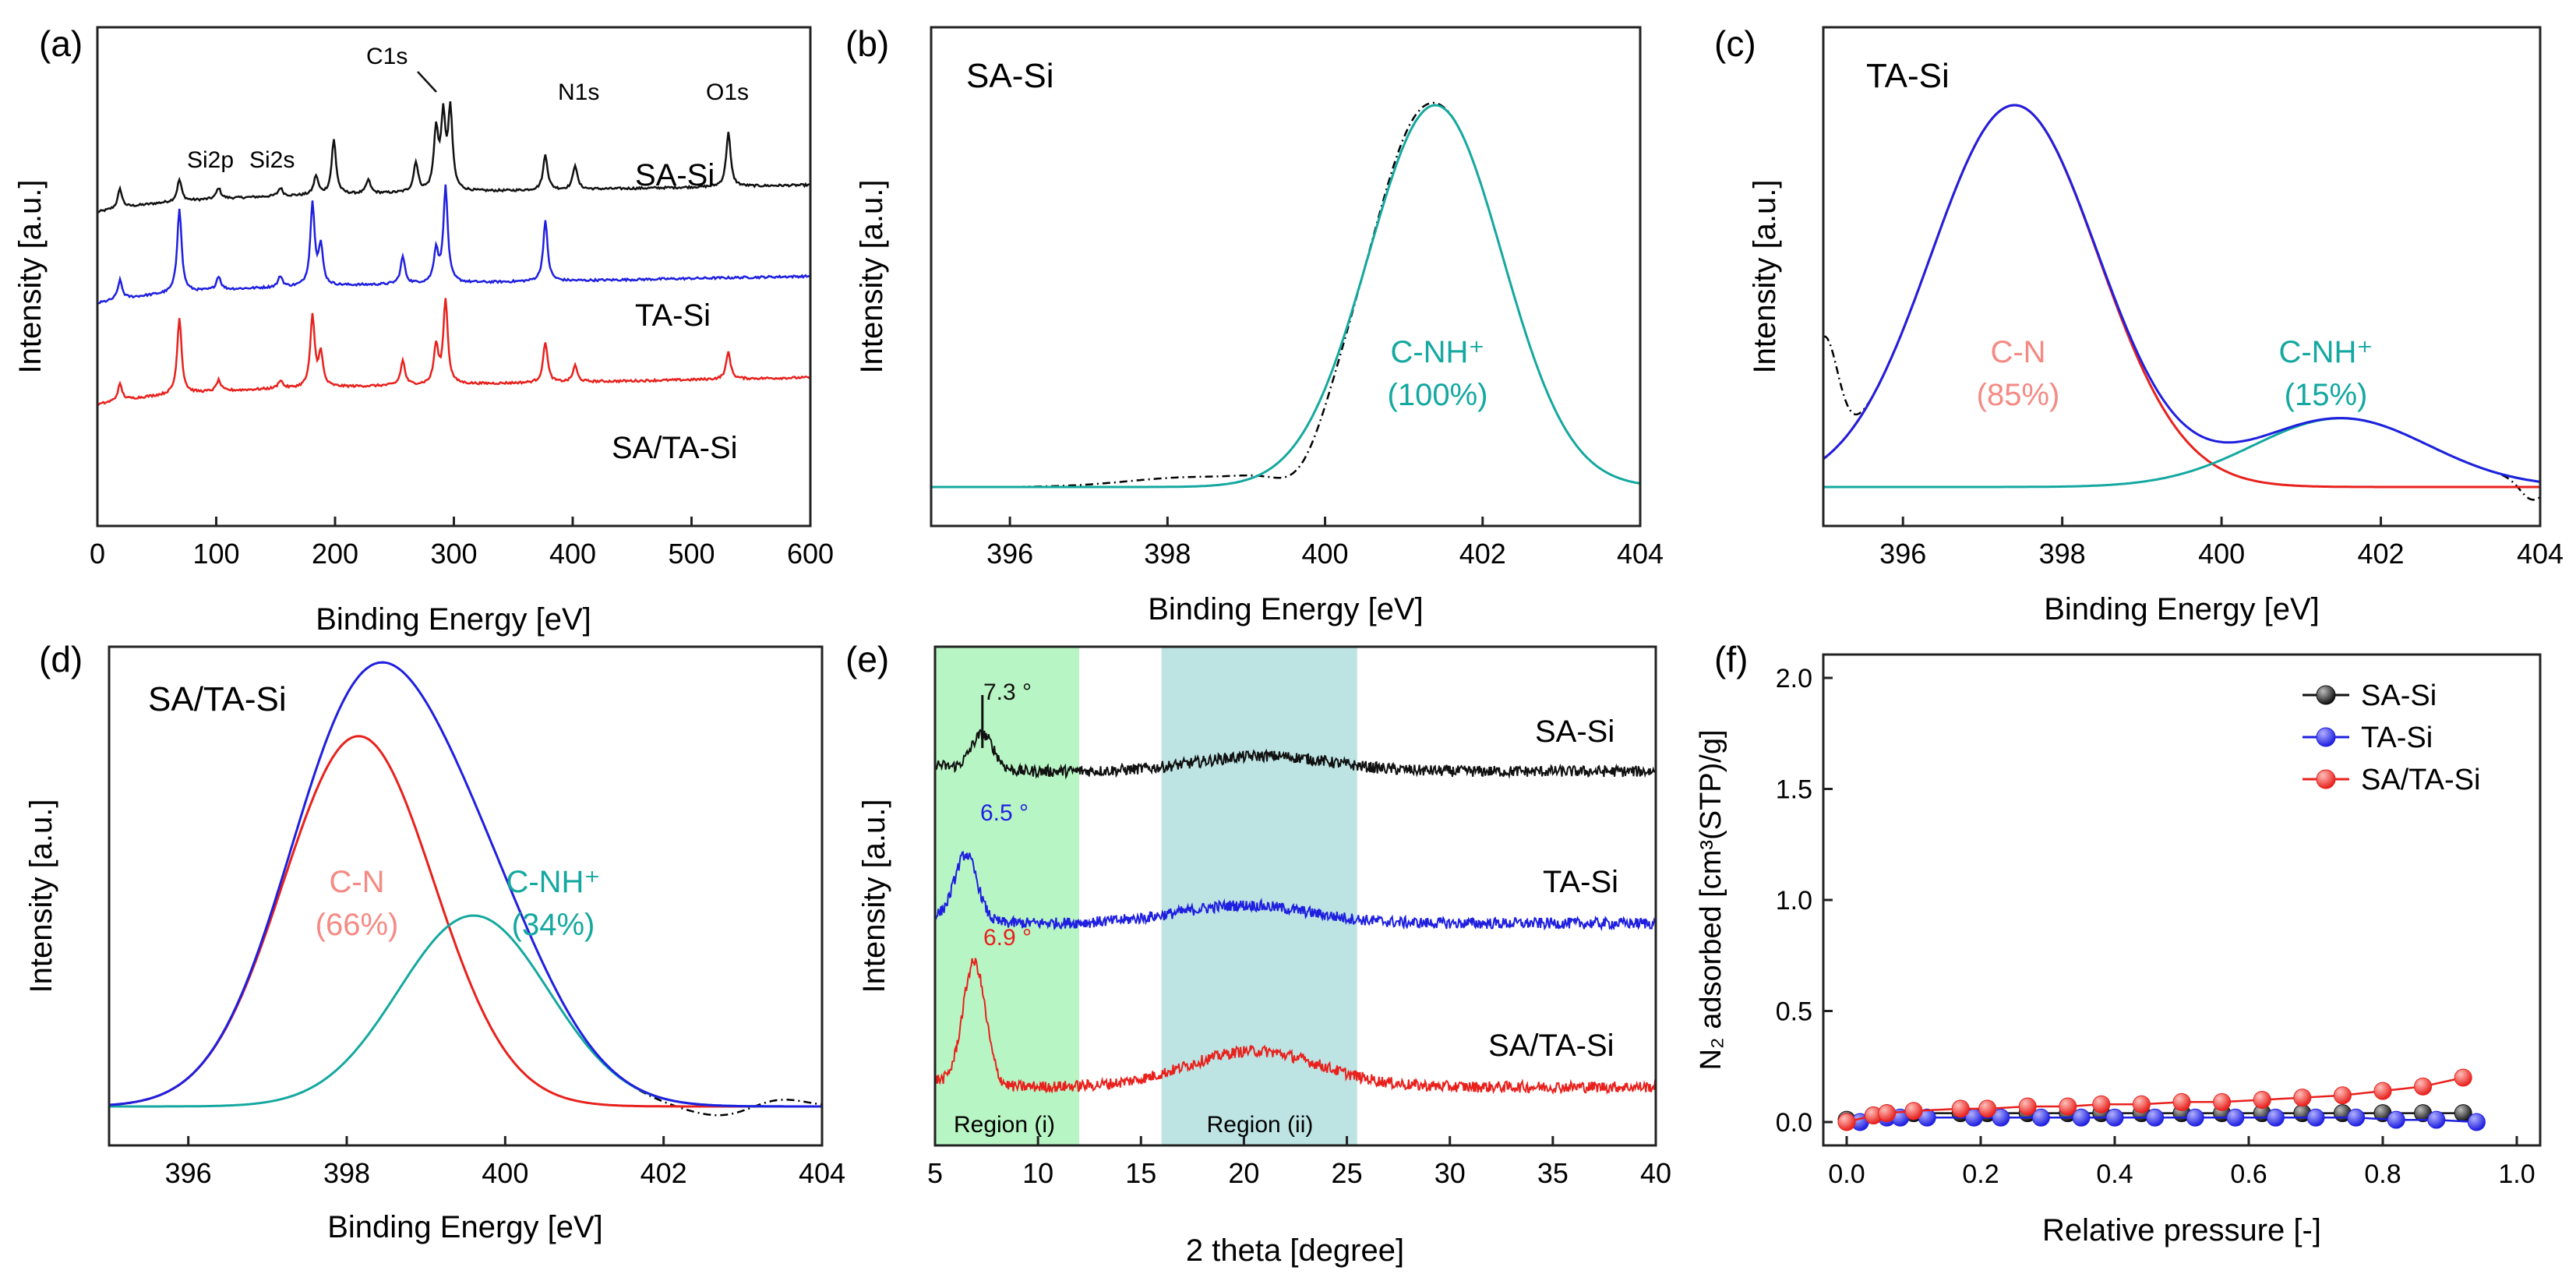 The image size is (2576, 1281). I want to click on panel-f-xtick-label: 0.2, so click(1980, 1174).